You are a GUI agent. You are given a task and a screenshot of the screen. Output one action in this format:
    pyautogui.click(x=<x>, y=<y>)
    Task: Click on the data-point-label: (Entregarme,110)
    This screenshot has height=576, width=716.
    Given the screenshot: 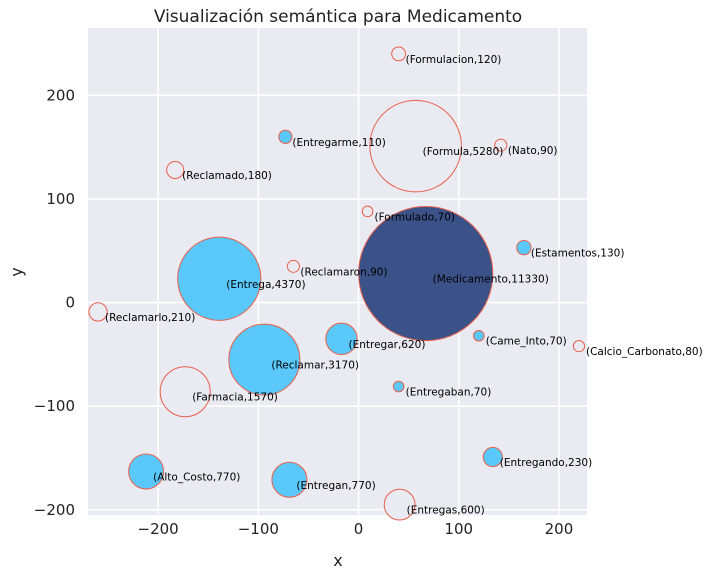 What is the action you would take?
    pyautogui.click(x=338, y=143)
    